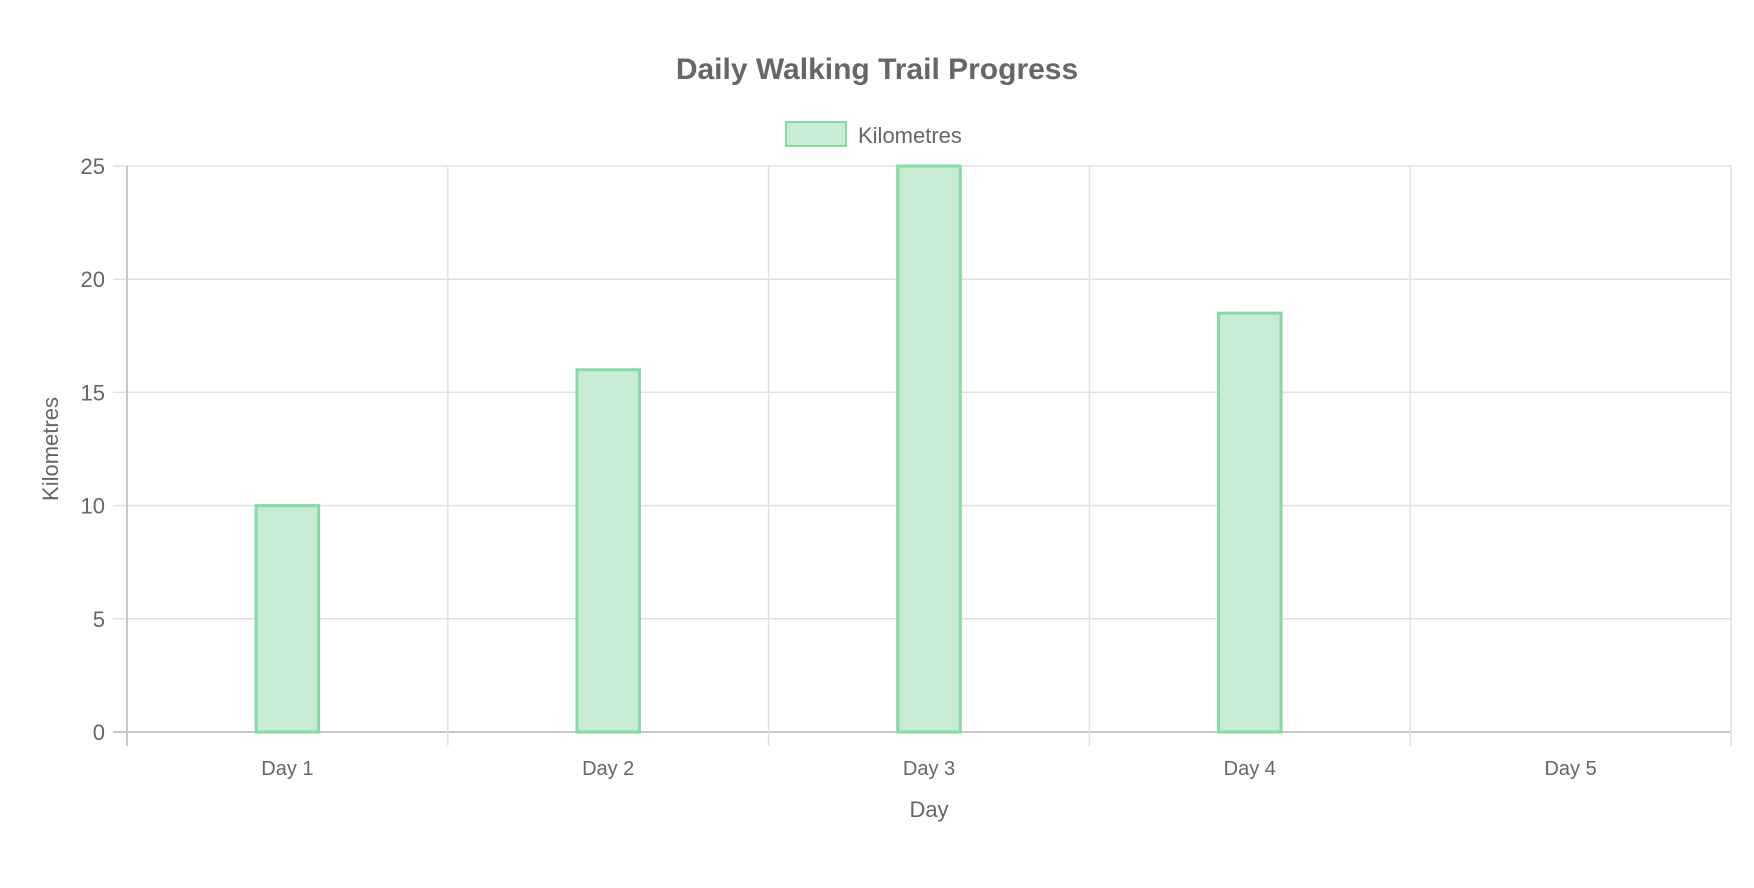 The image size is (1754, 888). I want to click on y-axis-title: Kilometres, so click(50, 449).